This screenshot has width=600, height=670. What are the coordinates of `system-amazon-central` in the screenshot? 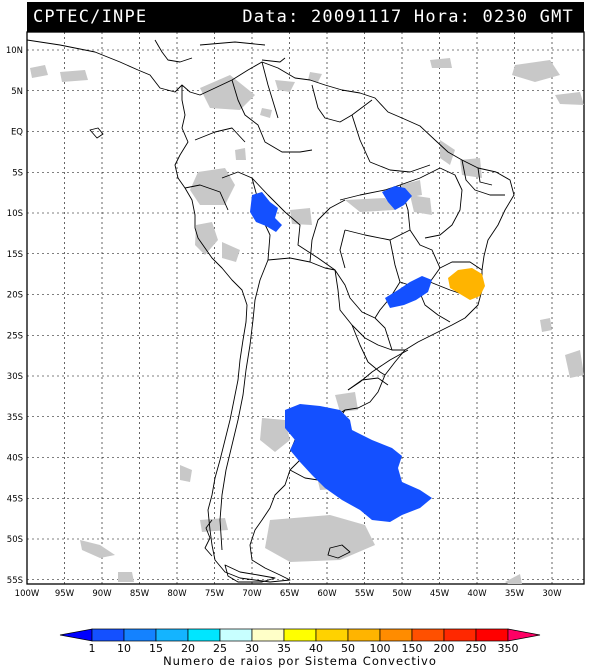 It's located at (397, 198).